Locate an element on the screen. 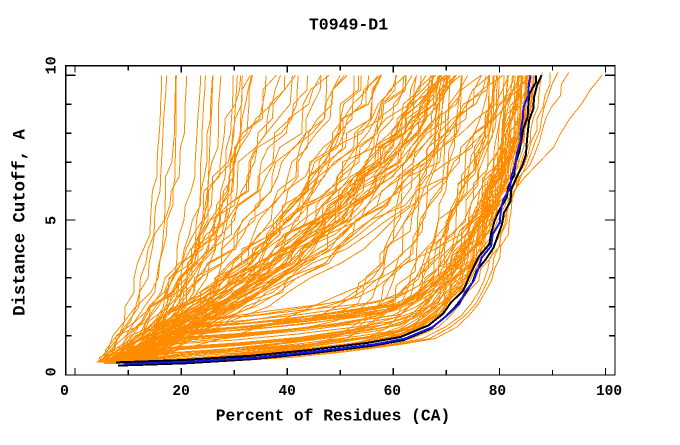  svg-text: 60 is located at coordinates (392, 392).